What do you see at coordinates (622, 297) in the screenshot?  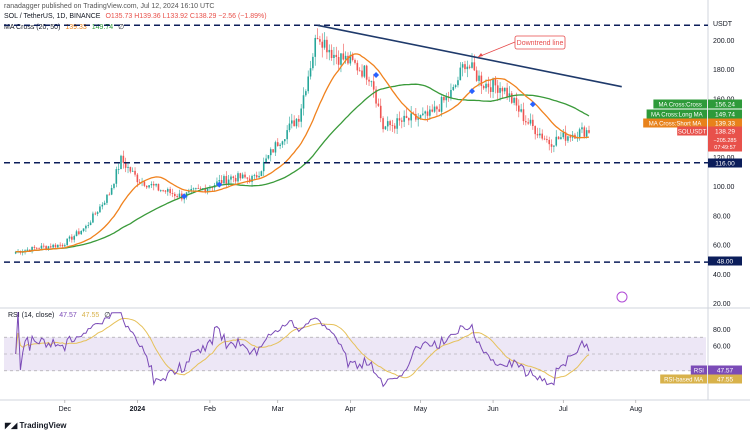 I see `alert-icon` at bounding box center [622, 297].